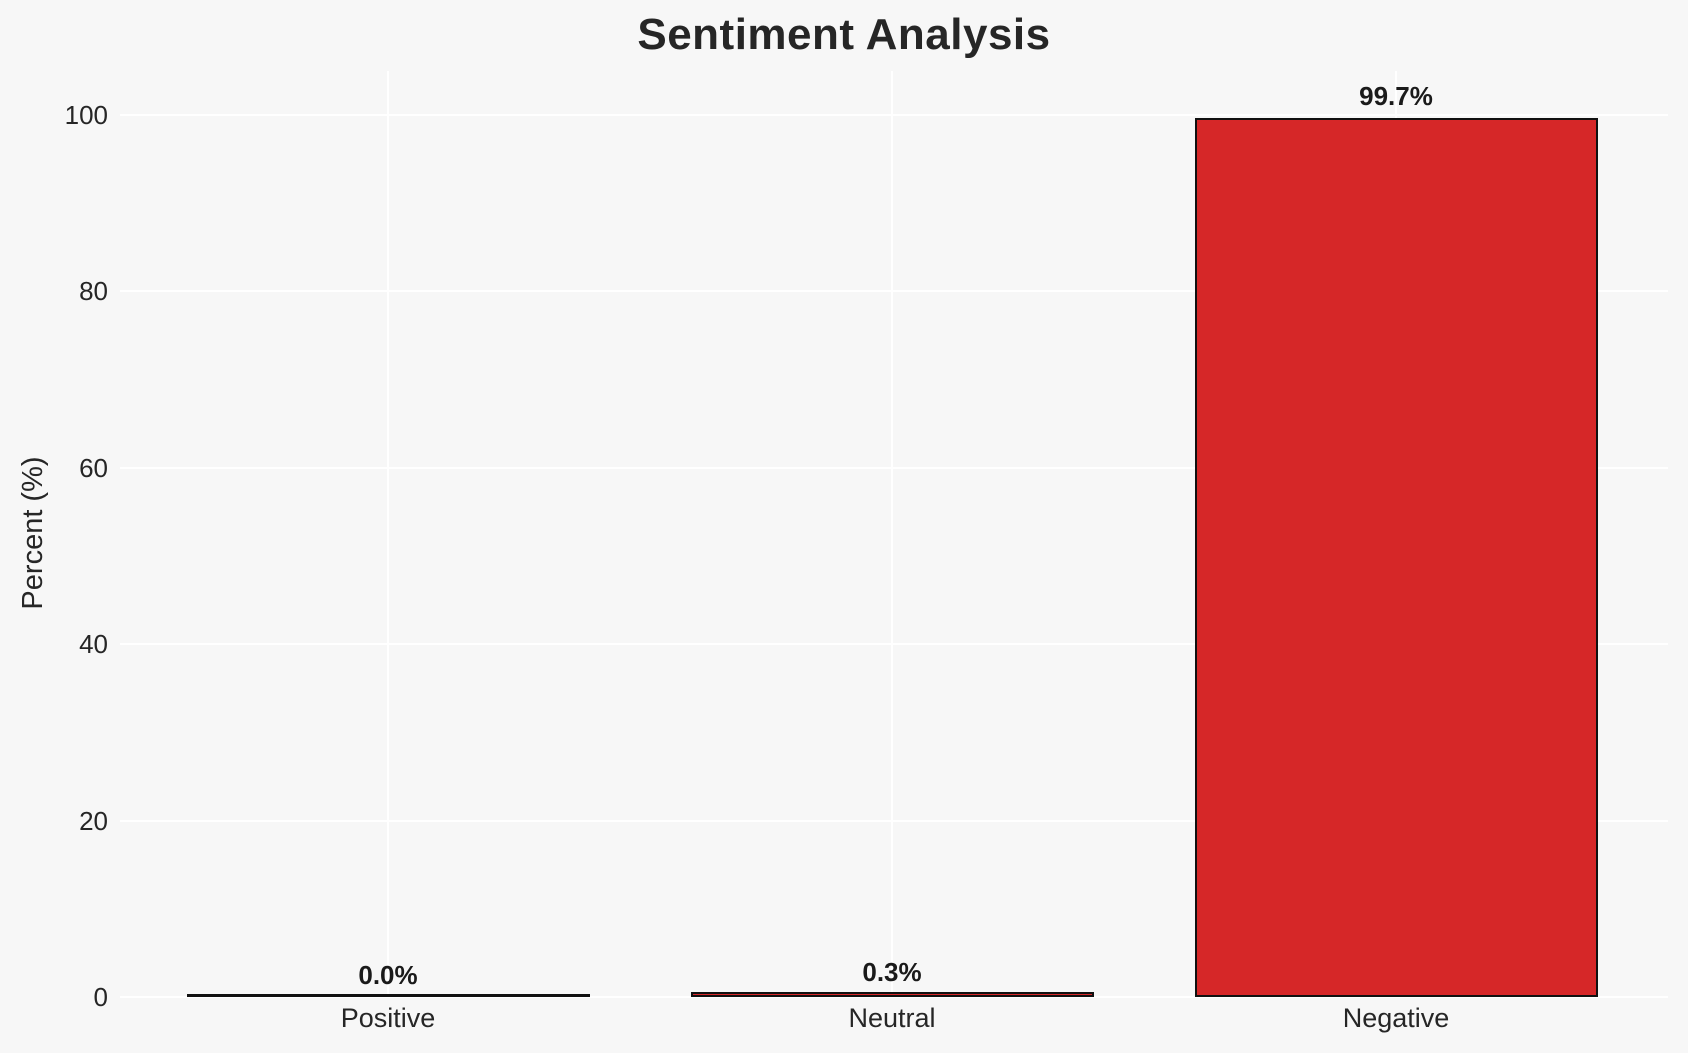 The image size is (1688, 1053). Describe the element at coordinates (93, 644) in the screenshot. I see `y-tick-label: 40` at that location.